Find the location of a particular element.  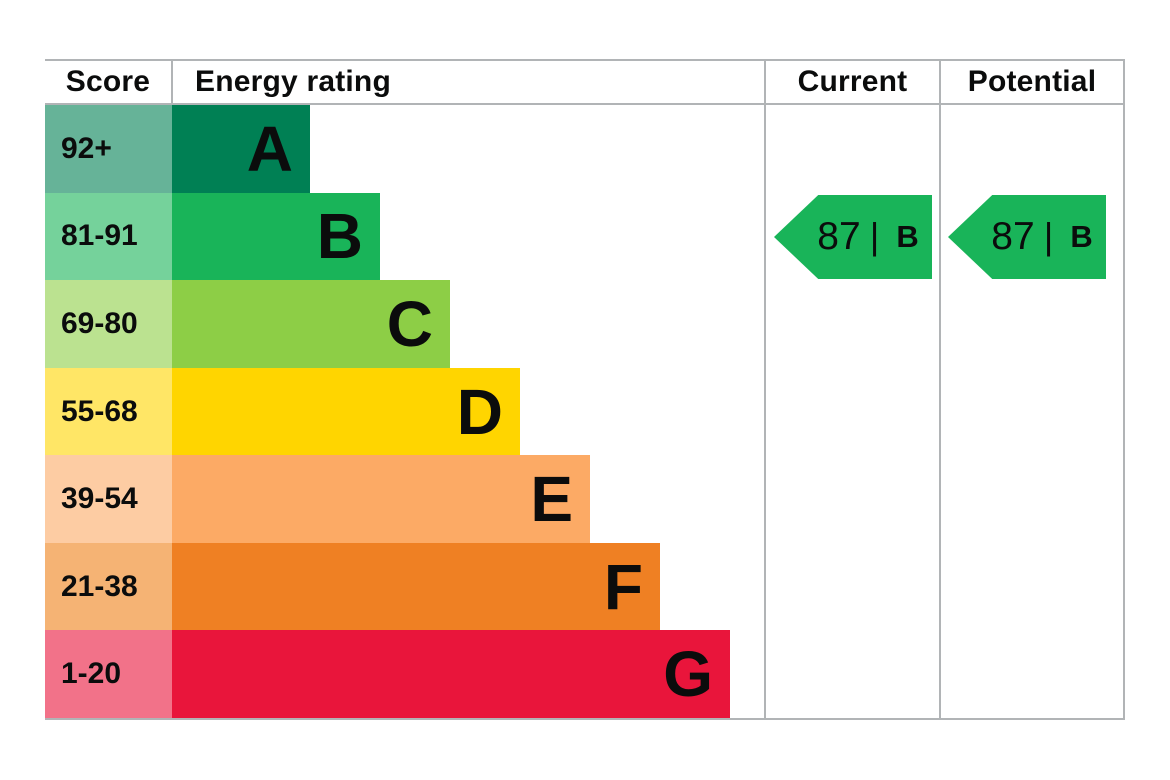

band-row-d: 55-68 D is located at coordinates (395, 411).